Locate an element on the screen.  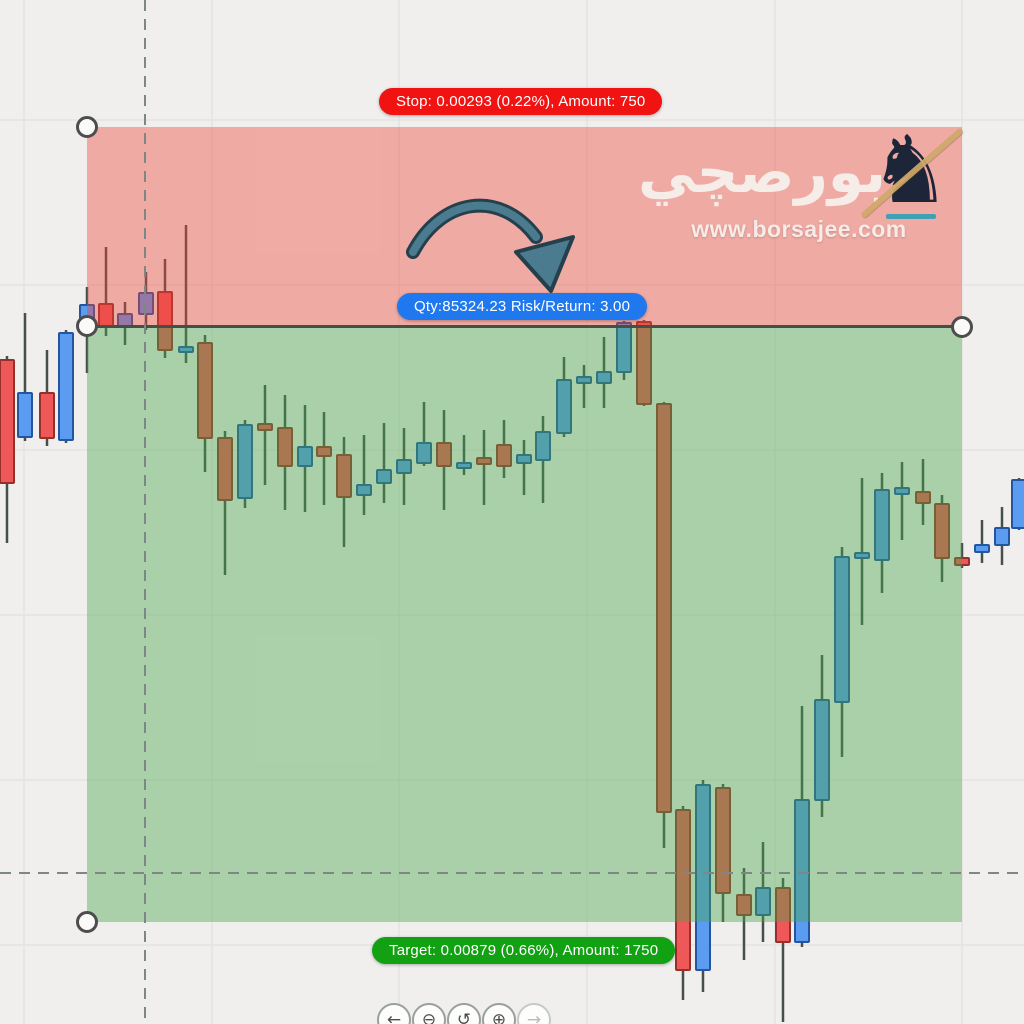
stop-loss-label: Stop: 0.00293 (0.22%), Amount: 750 is located at coordinates (521, 101).